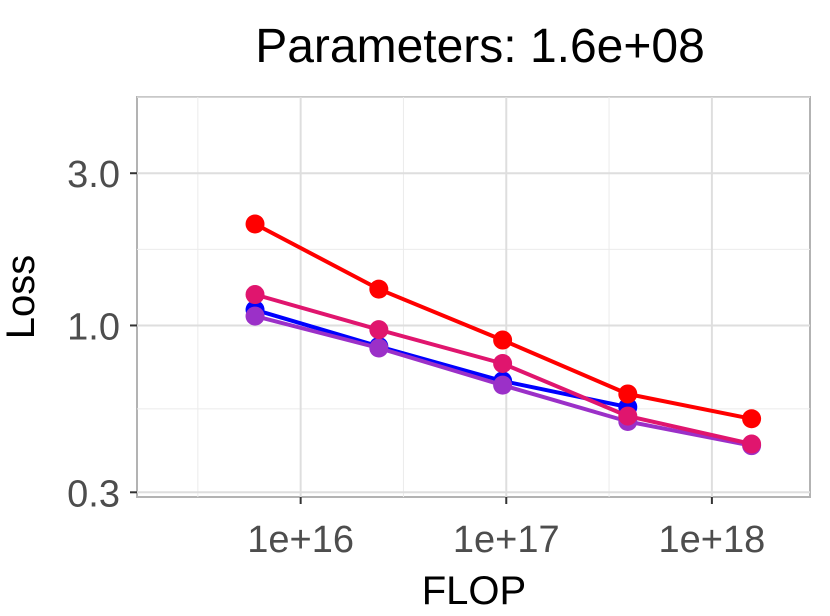  What do you see at coordinates (93, 494) in the screenshot?
I see `y-tick-label: 0.3` at bounding box center [93, 494].